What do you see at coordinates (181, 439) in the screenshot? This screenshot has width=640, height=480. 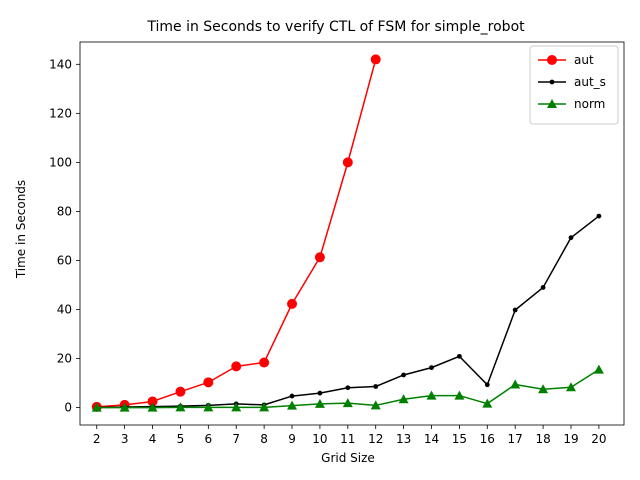 I see `x-tick-label: 5` at bounding box center [181, 439].